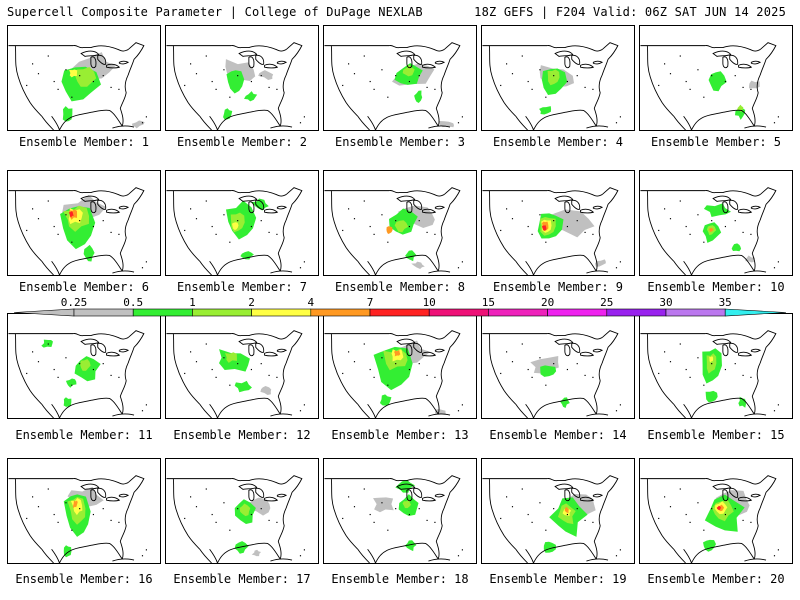 This screenshot has height=600, width=800. I want to click on member-label: Ensemble Member: 3, so click(400, 142).